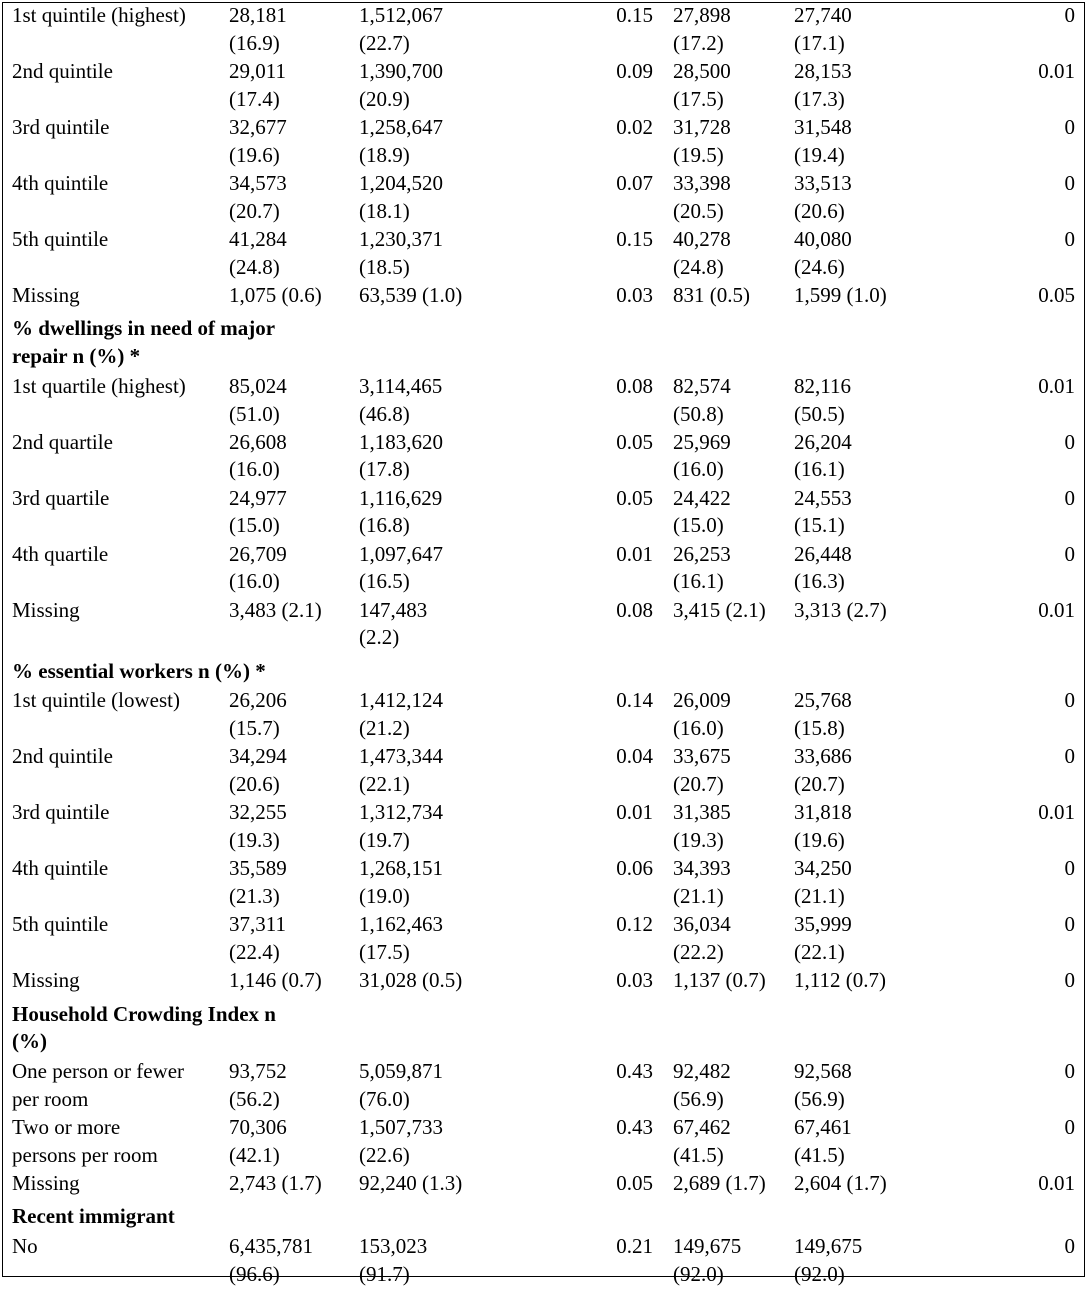 The height and width of the screenshot is (1289, 1089). I want to click on cell-line: 40,278, so click(702, 238).